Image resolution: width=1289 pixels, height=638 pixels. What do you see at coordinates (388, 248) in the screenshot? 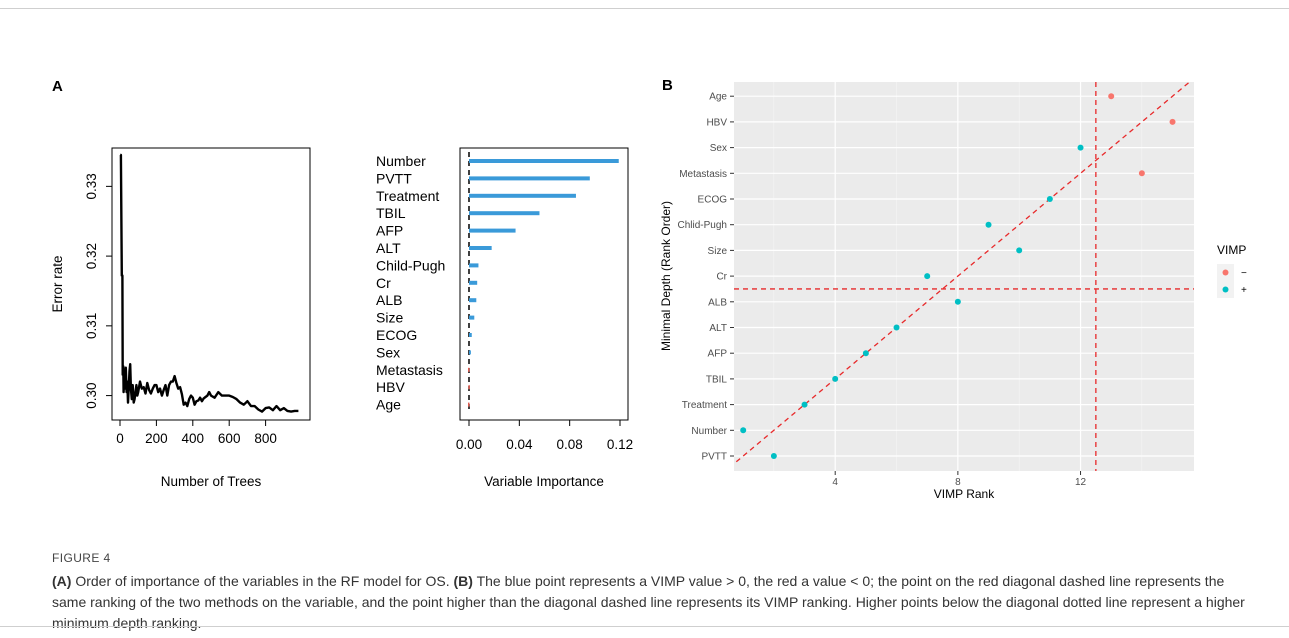
I see `variable-label: ALT` at bounding box center [388, 248].